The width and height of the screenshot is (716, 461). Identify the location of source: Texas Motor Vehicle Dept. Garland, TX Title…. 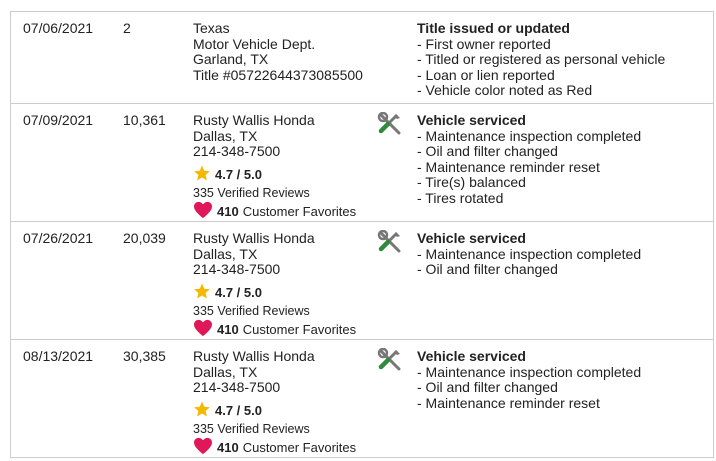
(278, 51).